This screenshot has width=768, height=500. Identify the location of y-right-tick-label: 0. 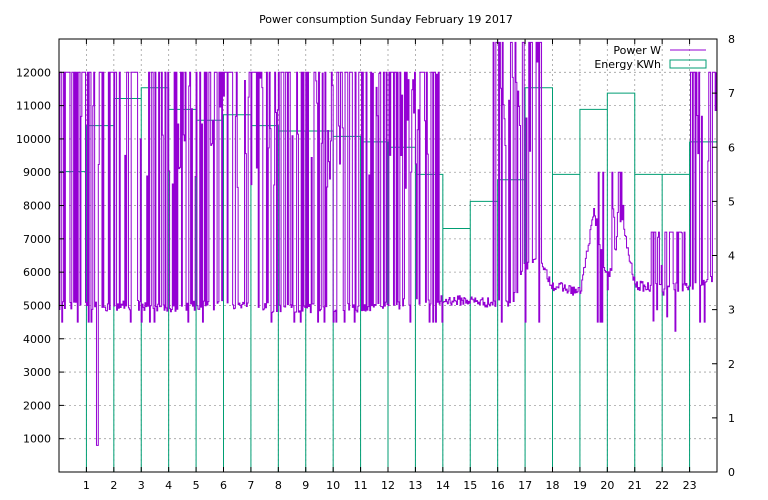
(731, 472).